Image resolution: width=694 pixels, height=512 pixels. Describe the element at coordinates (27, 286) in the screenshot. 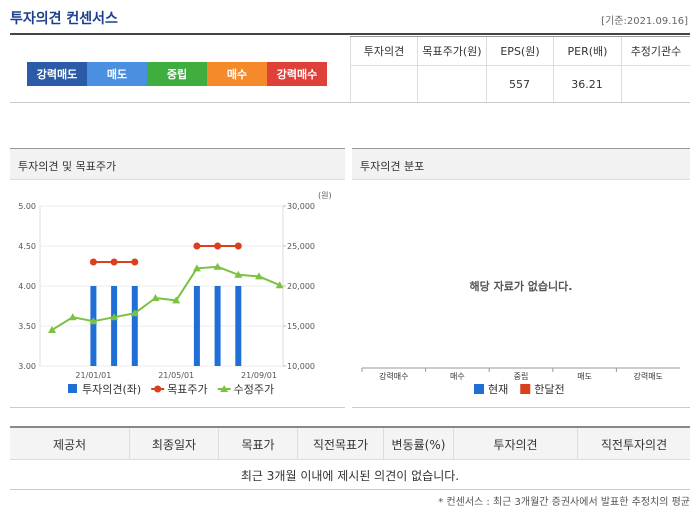

I see `y-tick-label: 4.00` at that location.